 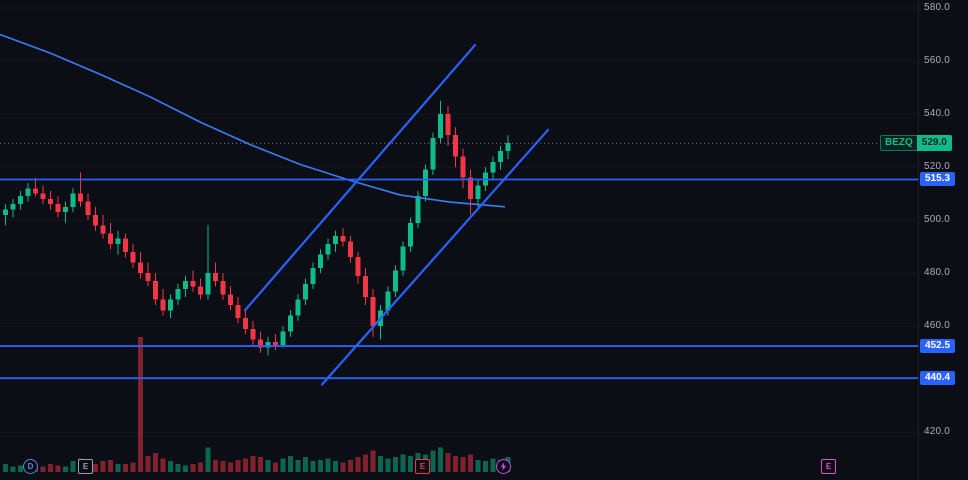 What do you see at coordinates (503, 466) in the screenshot?
I see `lightning-marker` at bounding box center [503, 466].